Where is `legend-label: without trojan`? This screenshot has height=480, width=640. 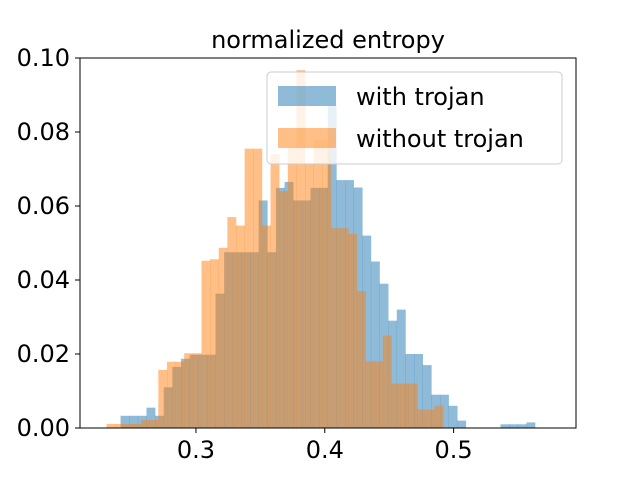 legend-label: without trojan is located at coordinates (440, 139).